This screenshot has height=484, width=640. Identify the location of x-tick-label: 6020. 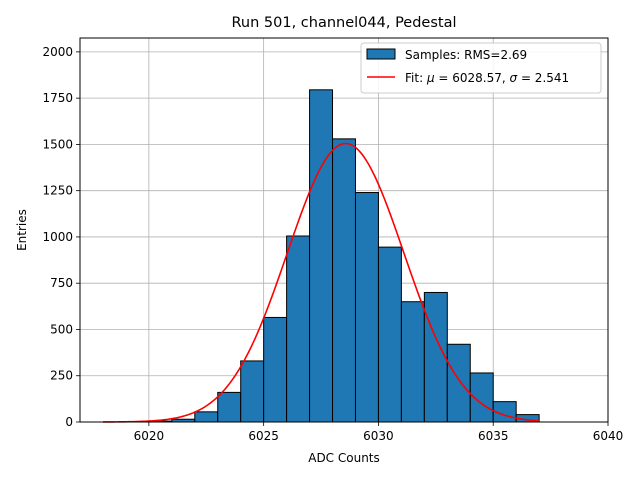
(149, 436).